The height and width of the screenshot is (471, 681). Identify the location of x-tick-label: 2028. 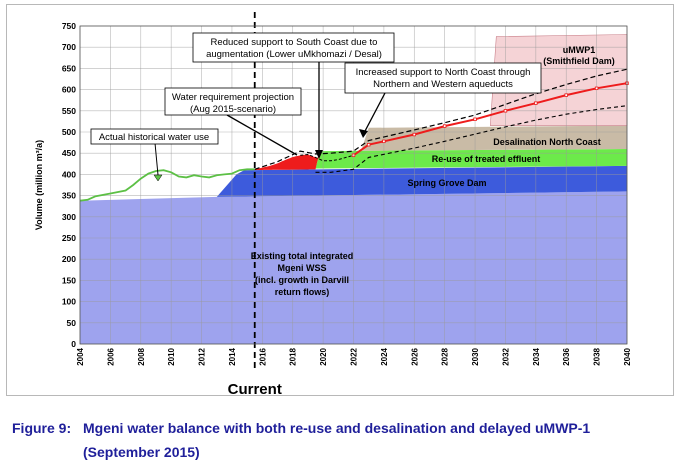
(445, 356).